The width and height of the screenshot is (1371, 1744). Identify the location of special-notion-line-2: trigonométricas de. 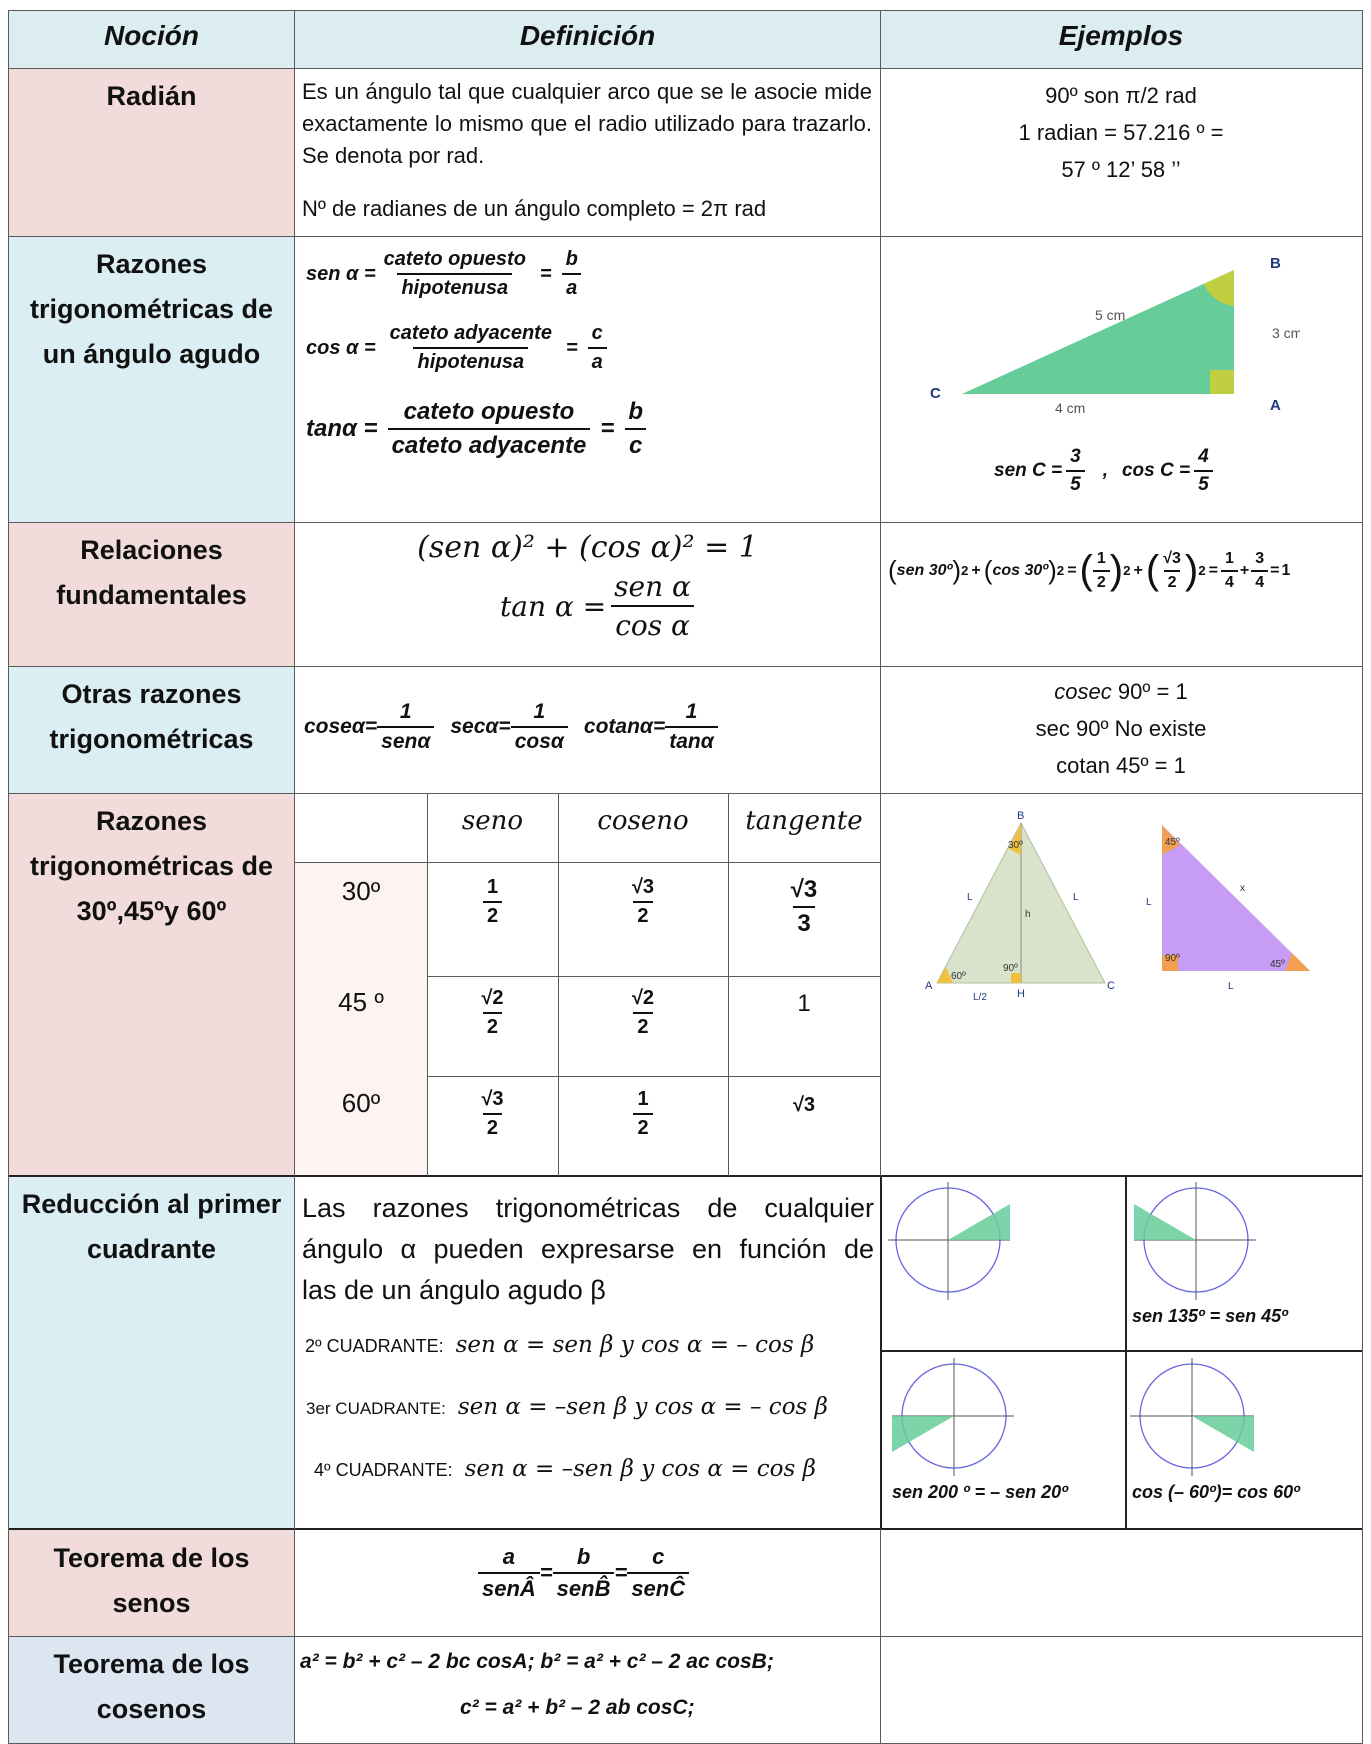
(151, 866).